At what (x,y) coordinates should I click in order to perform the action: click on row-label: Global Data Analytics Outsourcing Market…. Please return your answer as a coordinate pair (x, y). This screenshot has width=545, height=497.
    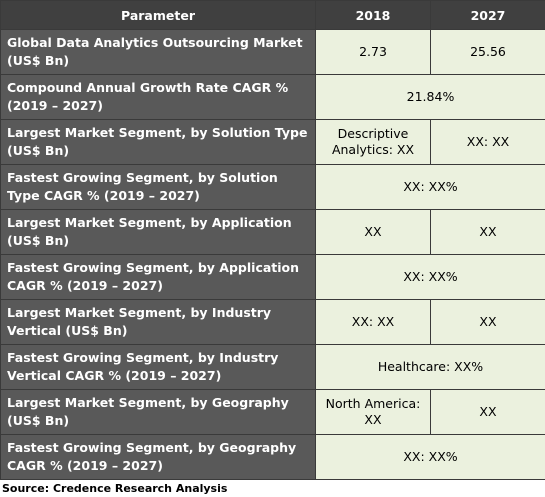
    Looking at the image, I should click on (158, 52).